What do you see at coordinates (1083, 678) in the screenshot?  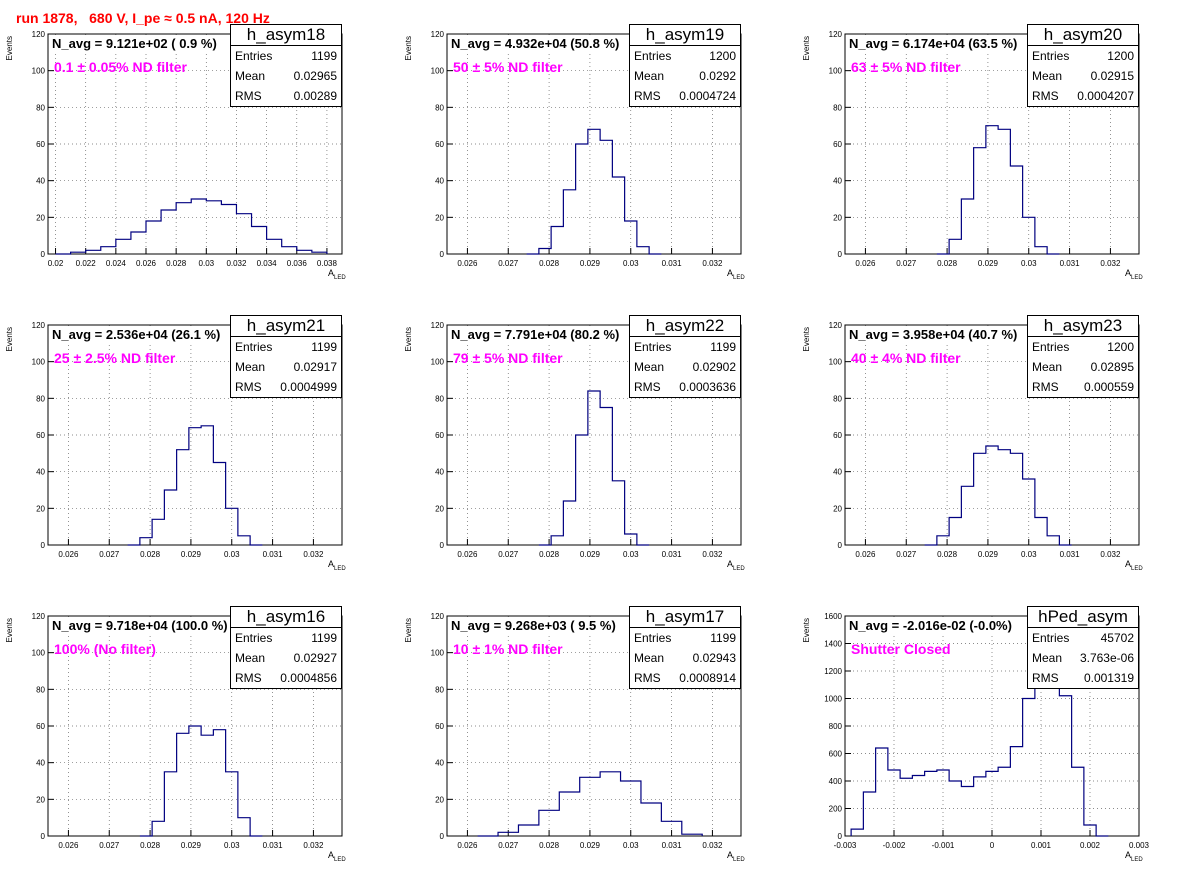 I see `stats-row: RMS 0.001319` at bounding box center [1083, 678].